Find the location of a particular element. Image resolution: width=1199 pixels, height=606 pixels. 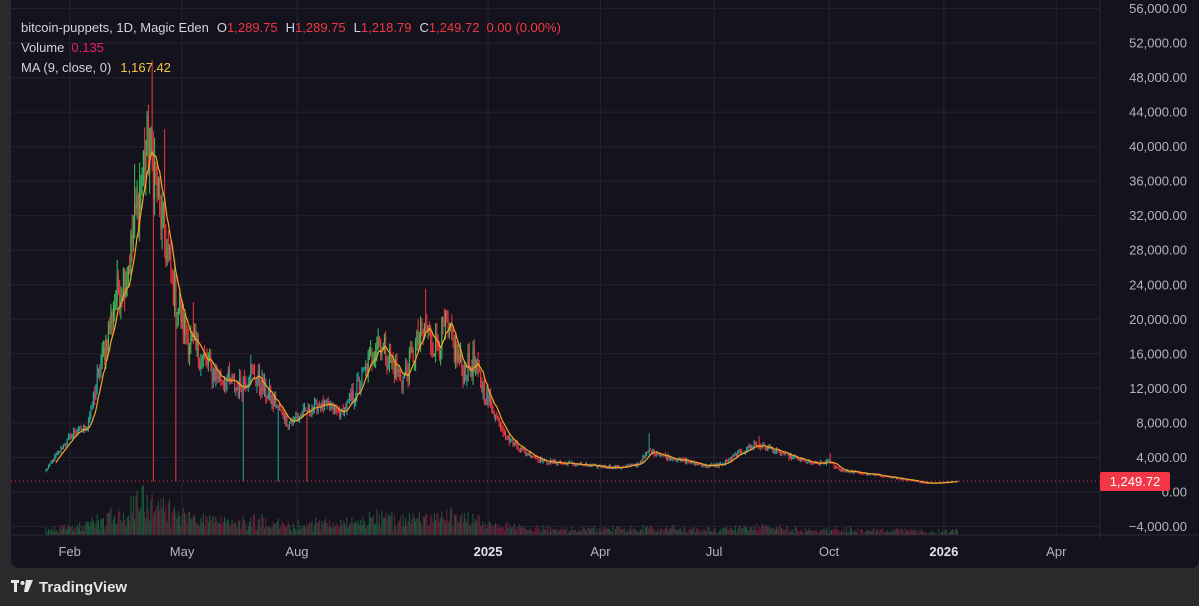

volume-label: Volume is located at coordinates (43, 47).